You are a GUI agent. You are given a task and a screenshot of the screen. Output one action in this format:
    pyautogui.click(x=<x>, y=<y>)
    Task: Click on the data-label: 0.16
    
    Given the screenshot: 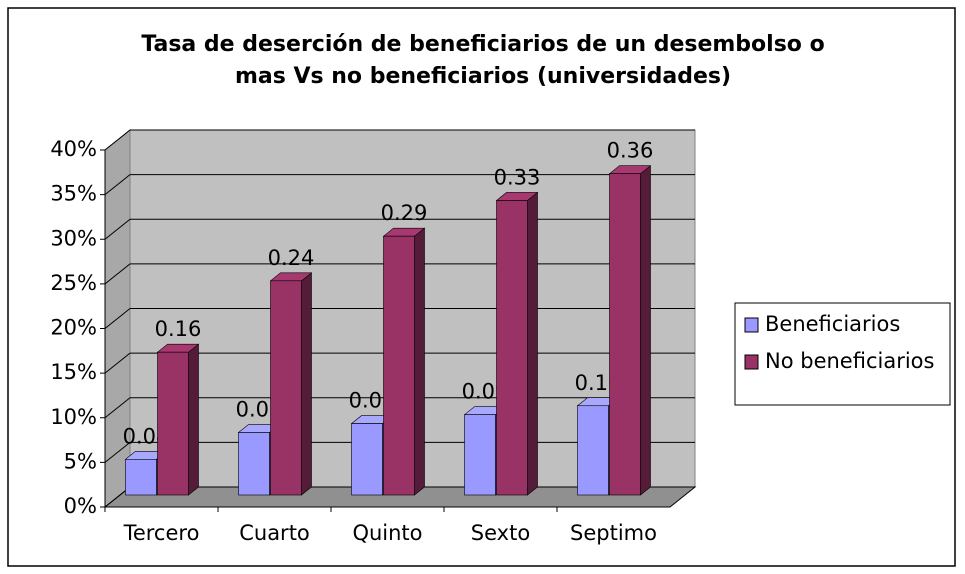 What is the action you would take?
    pyautogui.click(x=178, y=329)
    